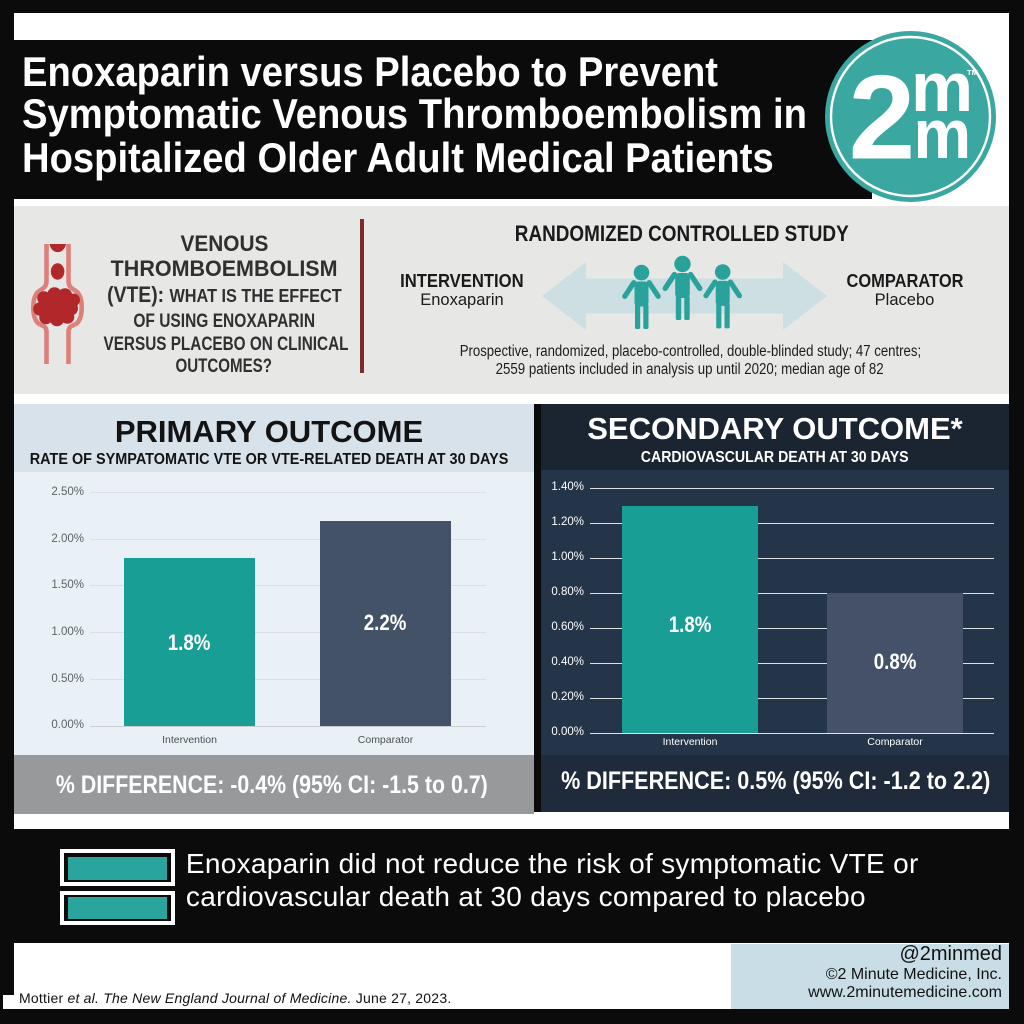 Image resolution: width=1024 pixels, height=1024 pixels. Describe the element at coordinates (972, 72) in the screenshot. I see `svg-text: TM` at that location.